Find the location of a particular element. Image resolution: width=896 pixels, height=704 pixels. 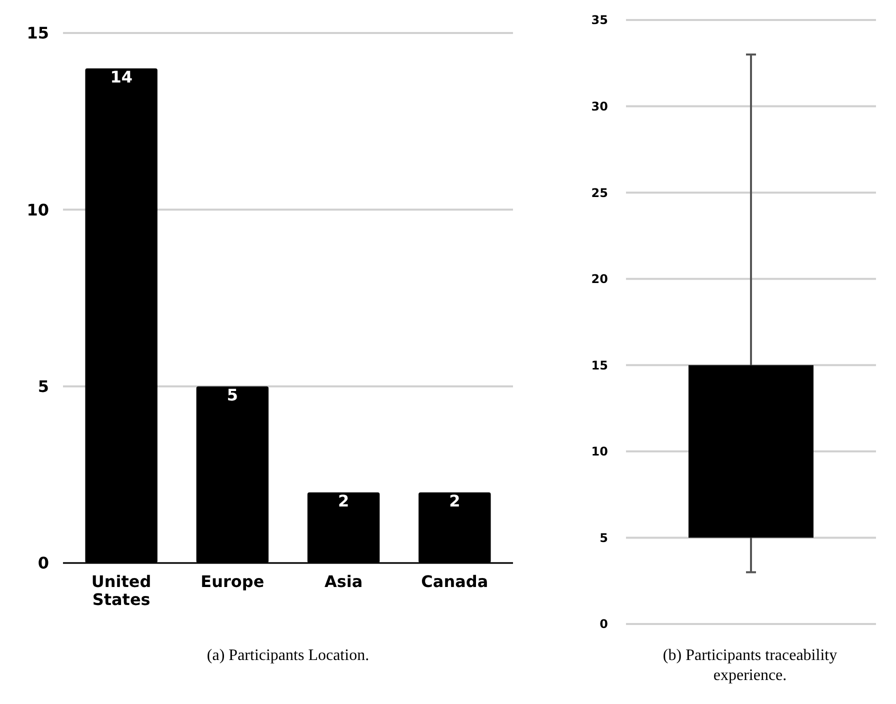

y-tick-label: 30 is located at coordinates (599, 106).